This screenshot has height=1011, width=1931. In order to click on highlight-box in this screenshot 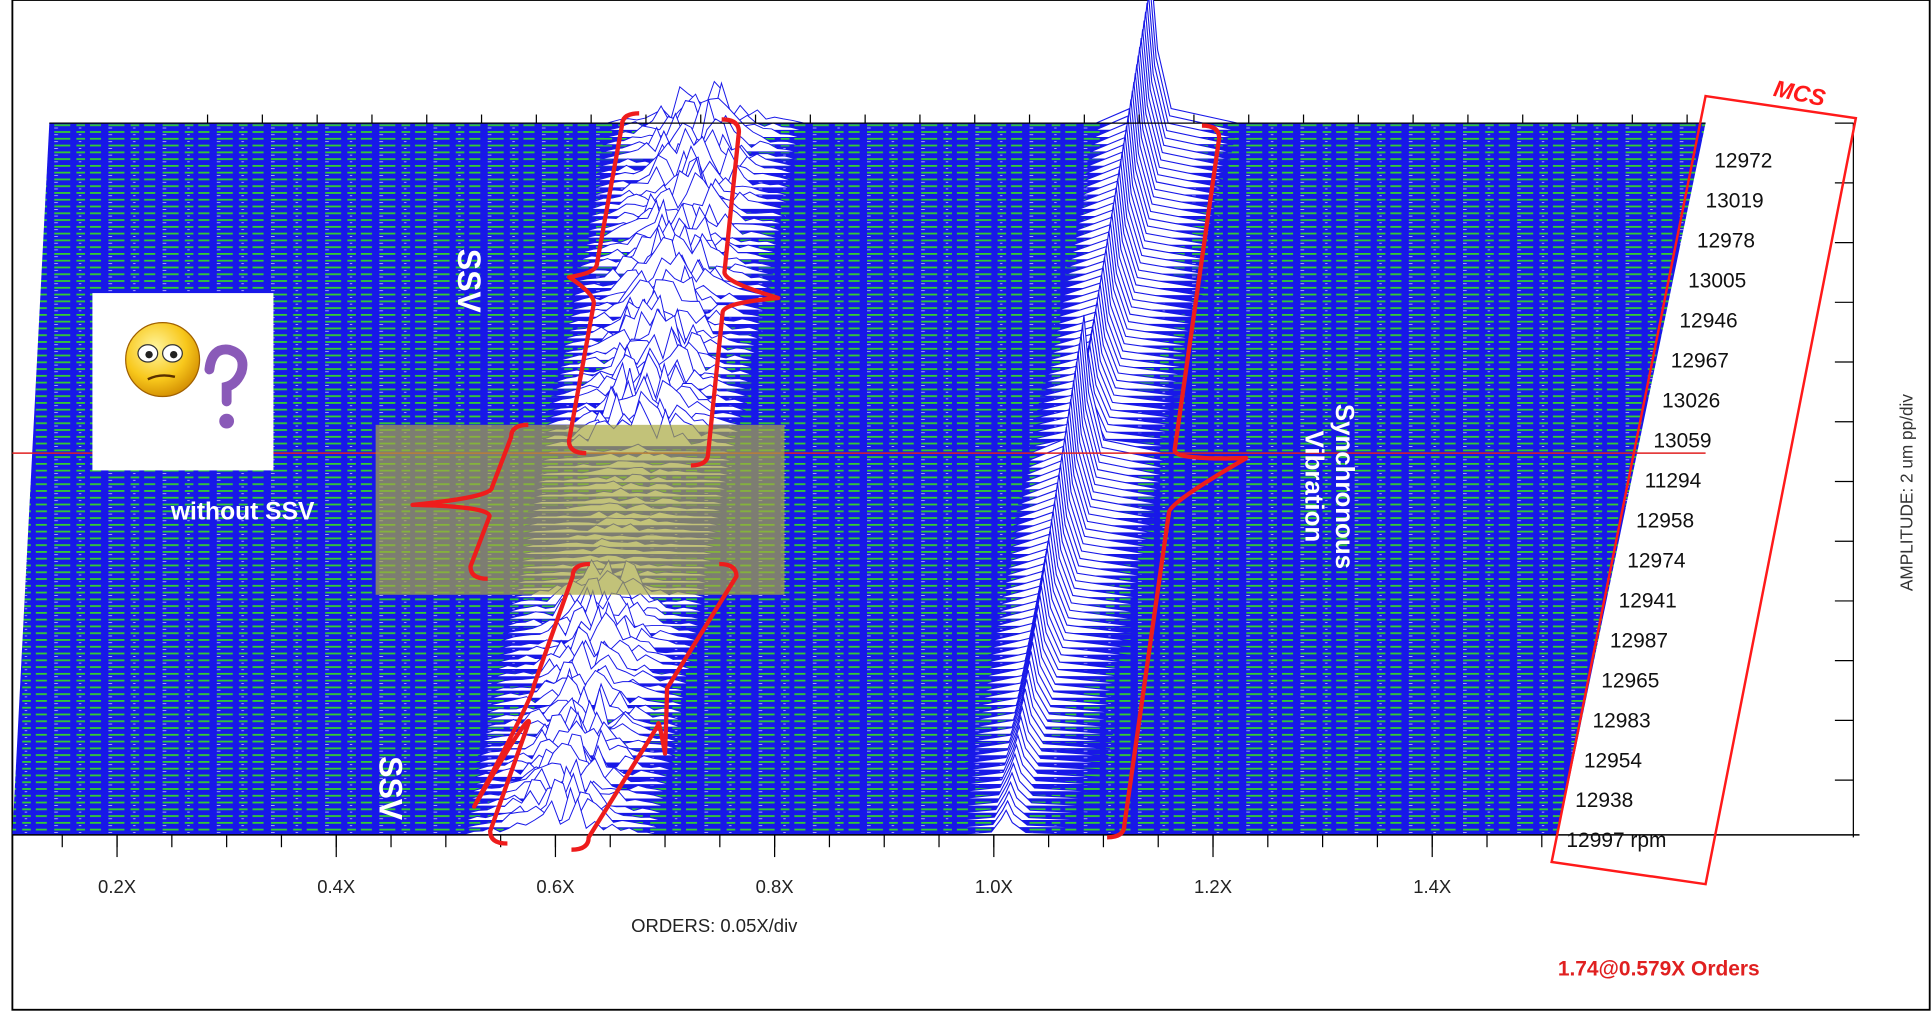, I will do `click(580, 509)`.